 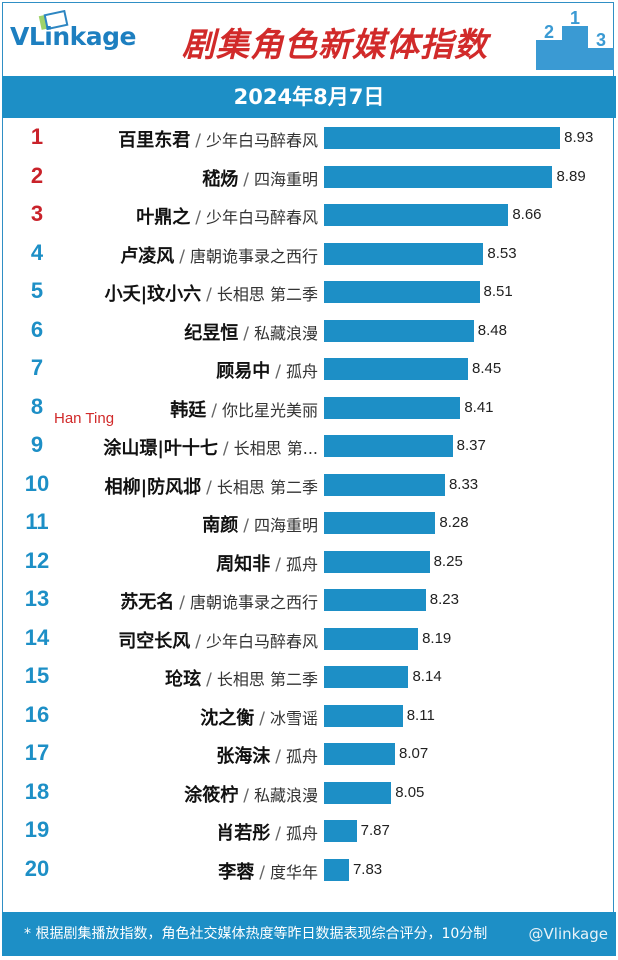 I want to click on show-name: 四海重明, so click(x=285, y=525).